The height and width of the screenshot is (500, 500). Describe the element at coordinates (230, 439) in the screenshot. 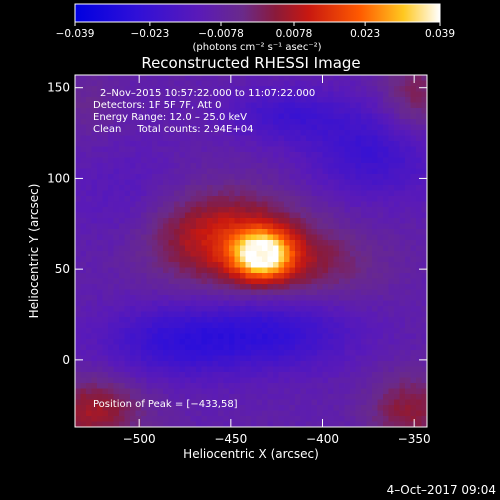

I see `x-tick-label: −450` at that location.